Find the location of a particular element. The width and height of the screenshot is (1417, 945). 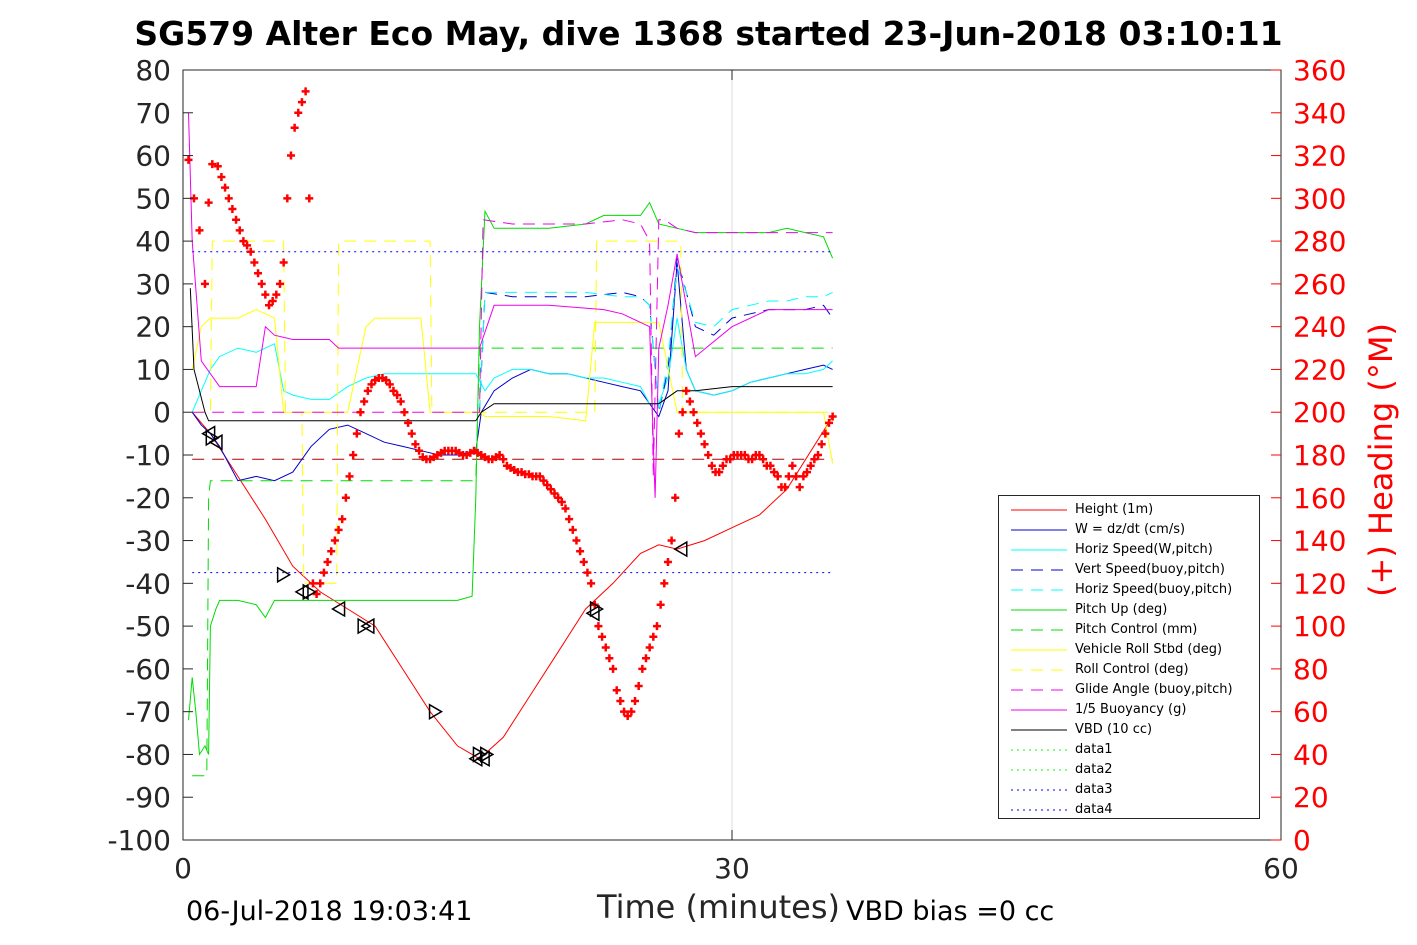

legend-label: W = dz/dt (cm/s) is located at coordinates (1130, 529).